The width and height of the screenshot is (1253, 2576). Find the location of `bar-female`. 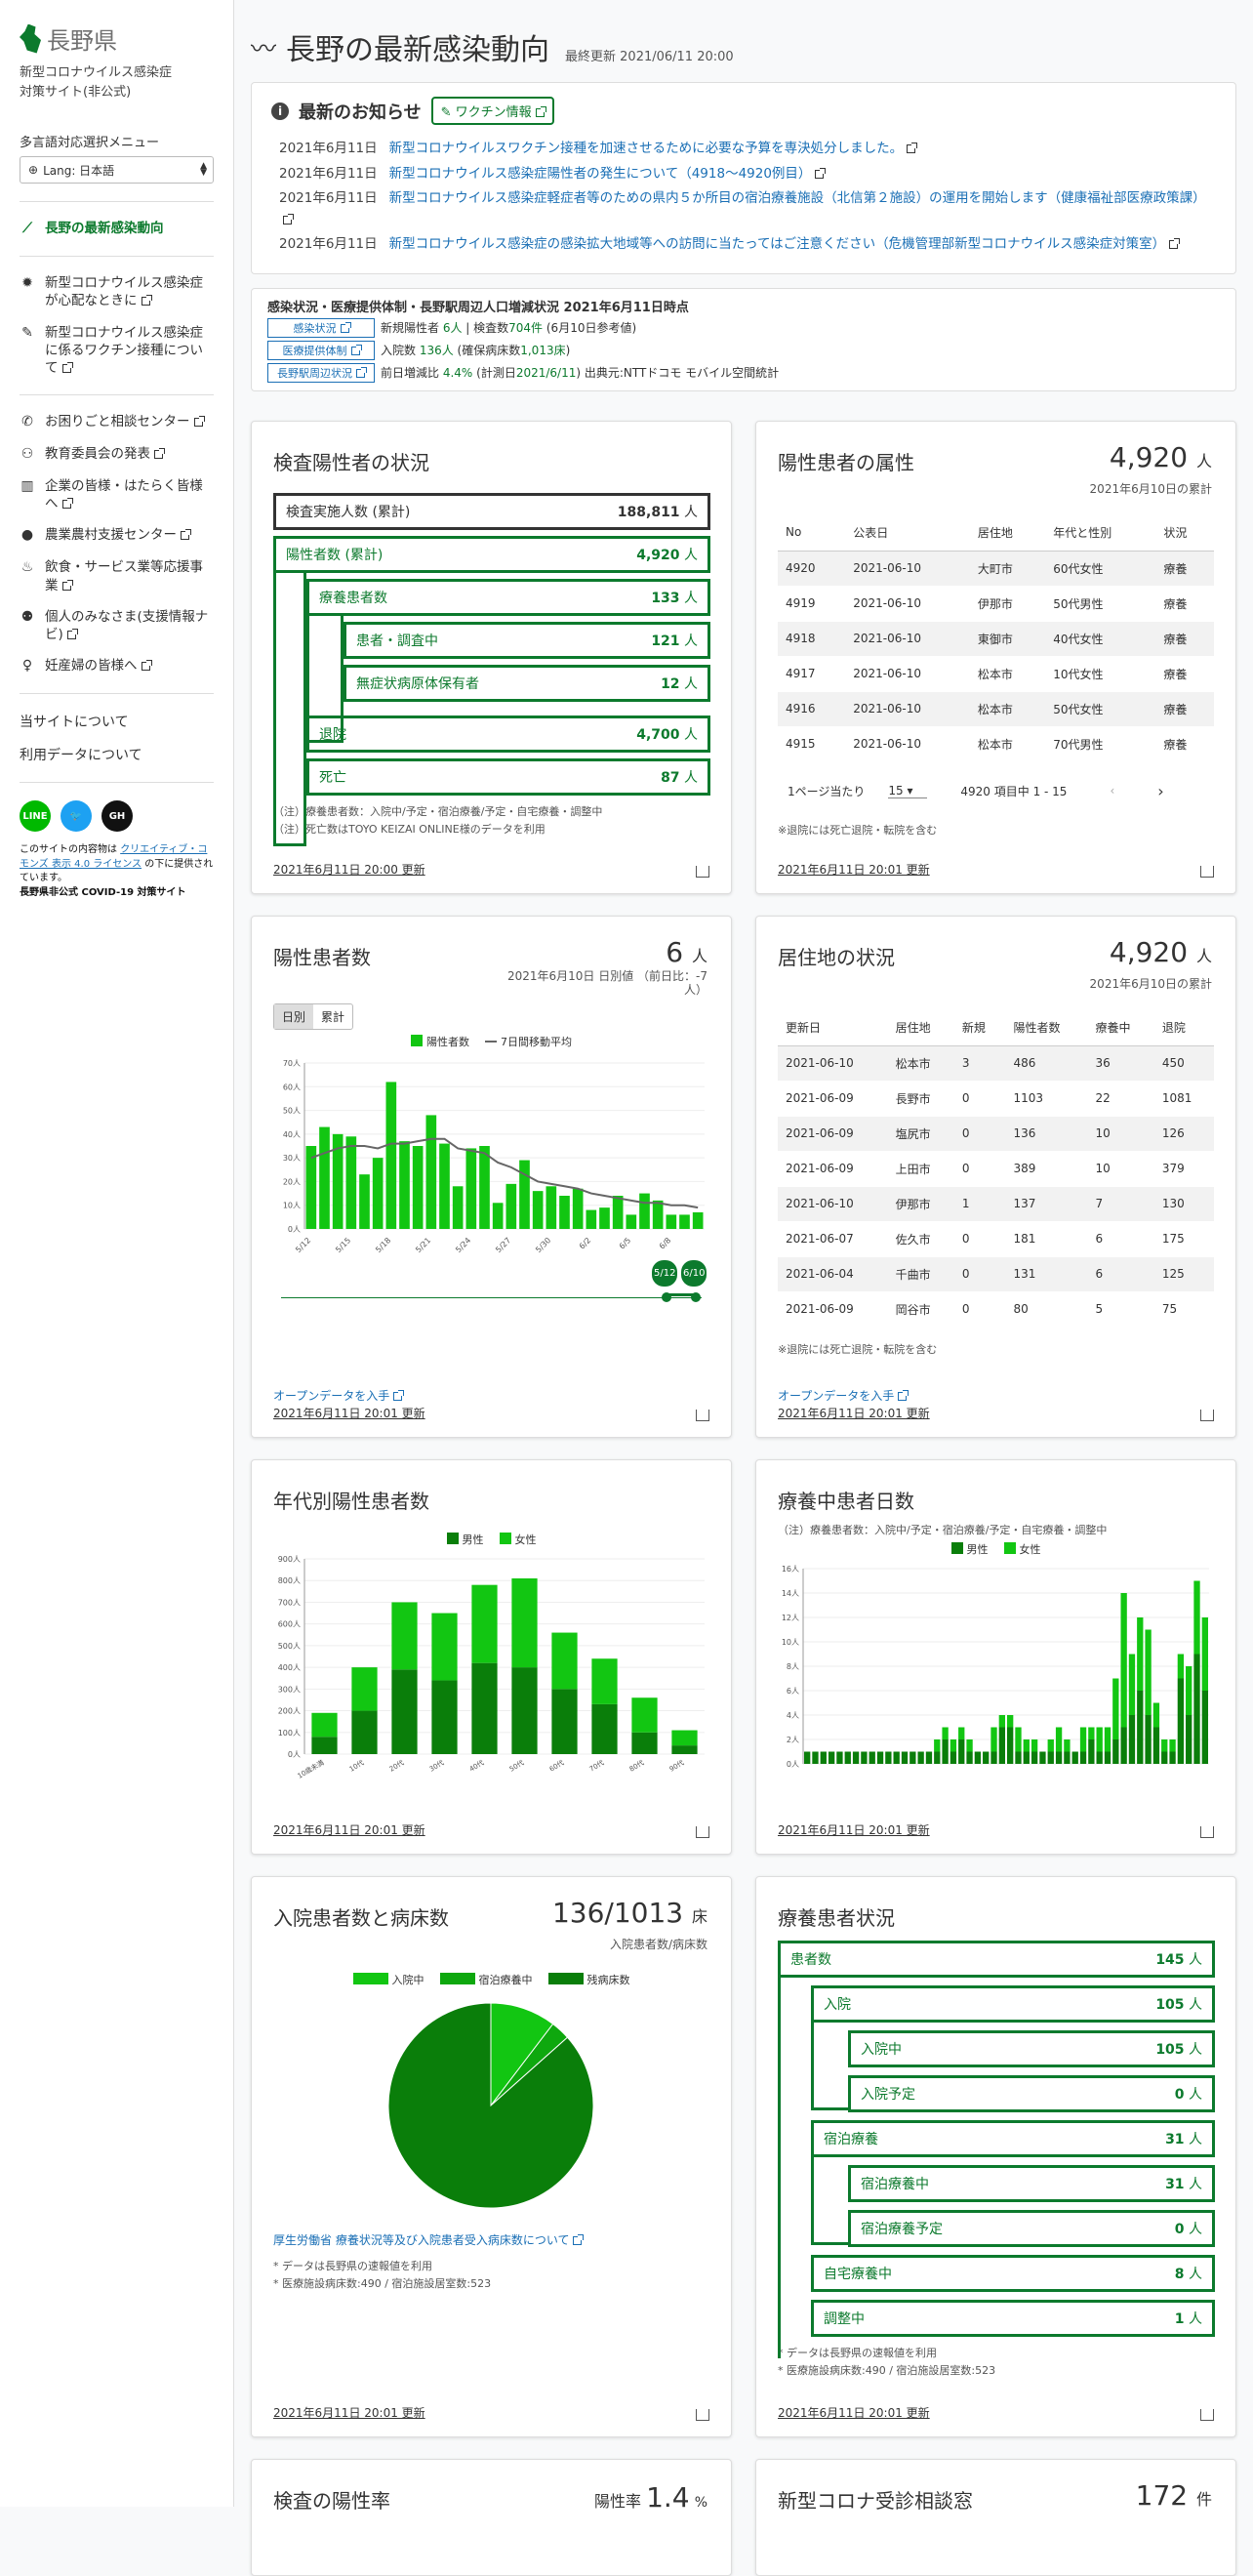

bar-female is located at coordinates (961, 1733).